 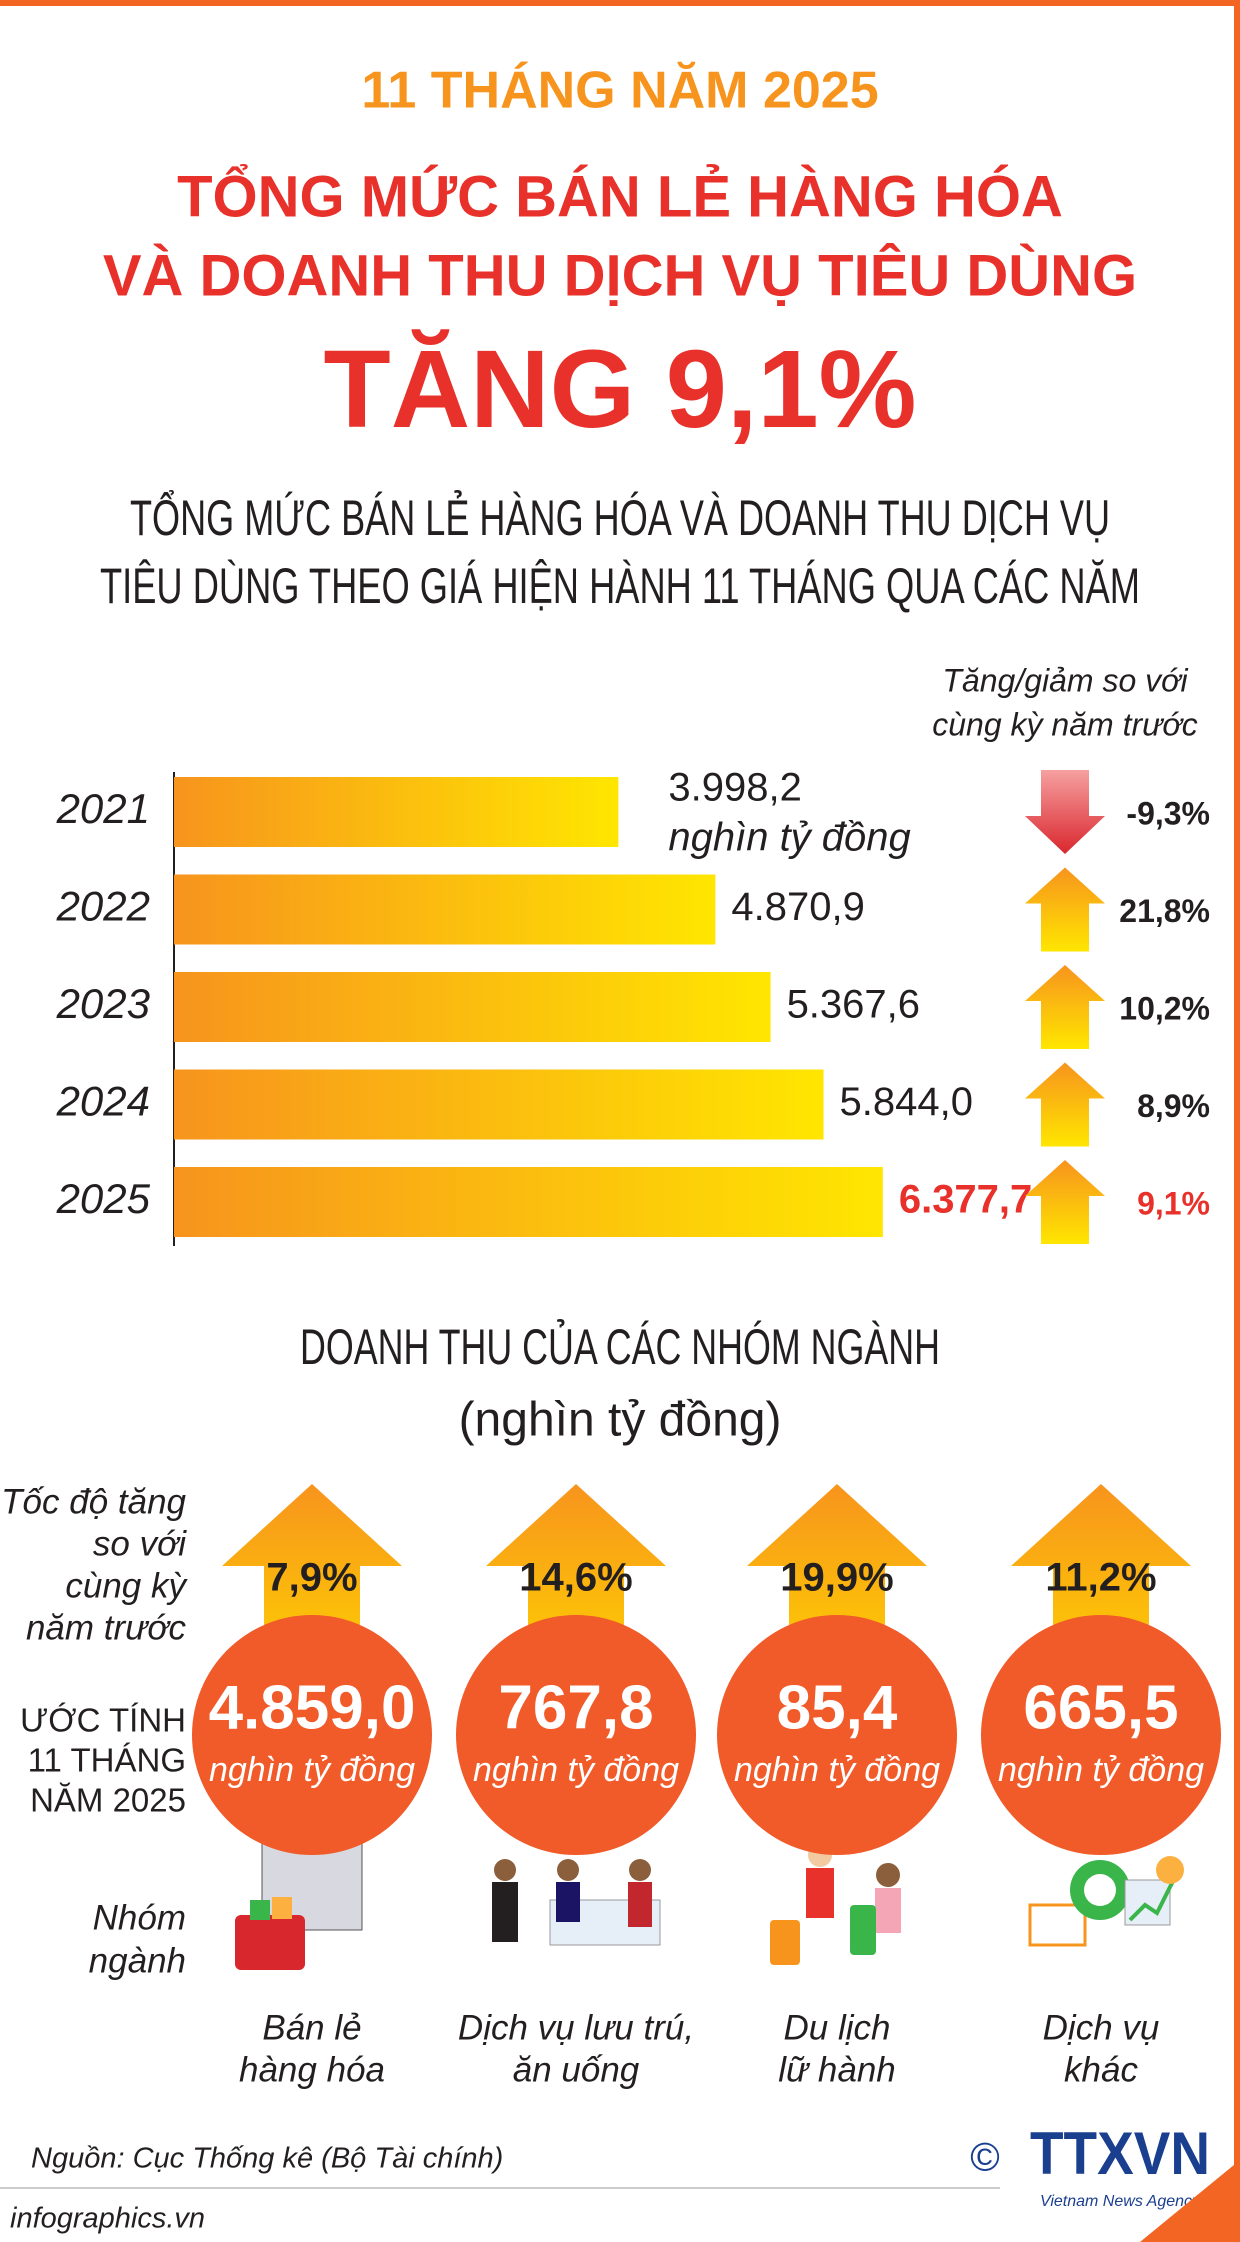 What do you see at coordinates (1101, 2027) in the screenshot?
I see `group-name: Dịch vụ` at bounding box center [1101, 2027].